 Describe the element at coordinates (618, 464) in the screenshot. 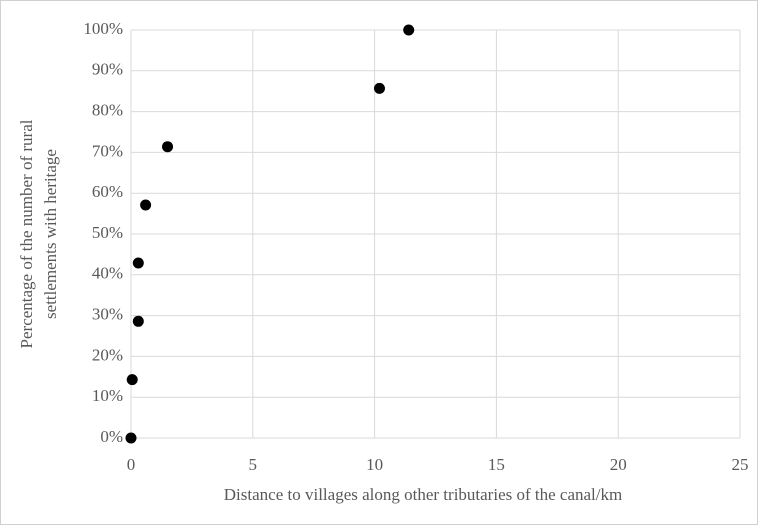

I see `x-tick-label: 20` at that location.